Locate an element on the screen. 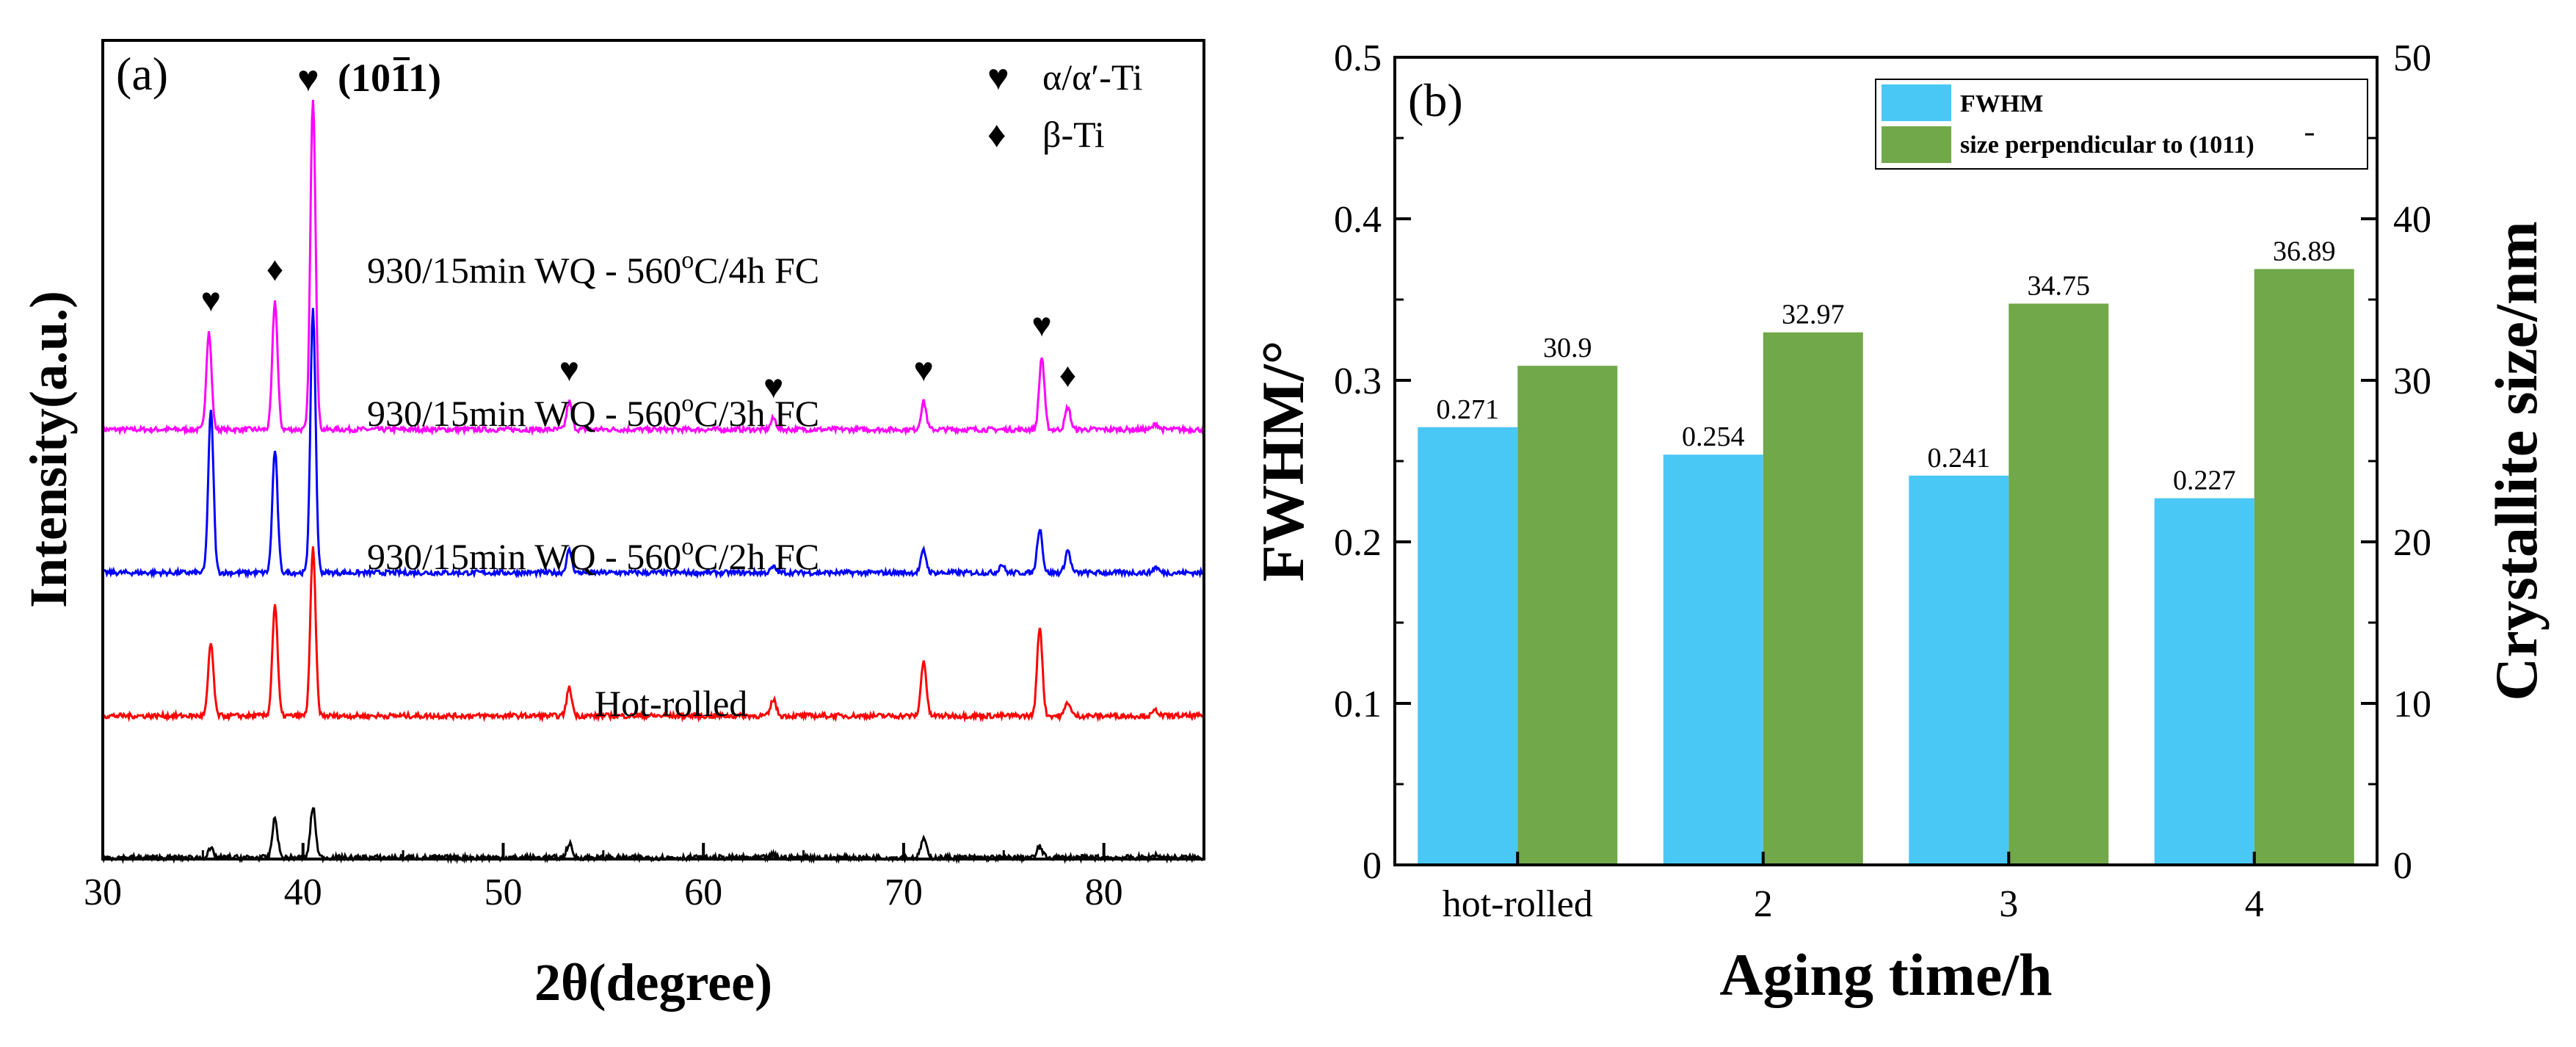 The height and width of the screenshot is (1047, 2576). peak-marker-group: ♥♦♥ ♥ ♥♥♦ is located at coordinates (639, 327).